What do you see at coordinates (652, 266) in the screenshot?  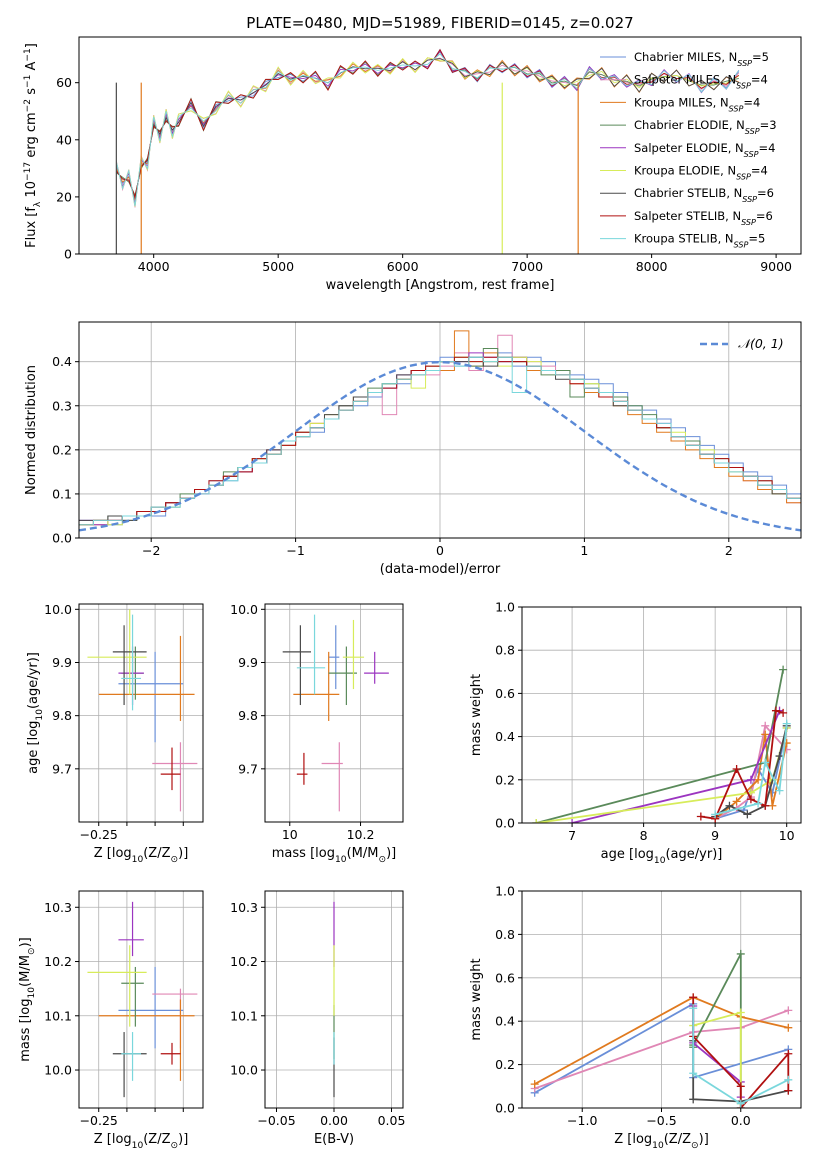 I see `spectrum-xtick-label: 8000` at bounding box center [652, 266].